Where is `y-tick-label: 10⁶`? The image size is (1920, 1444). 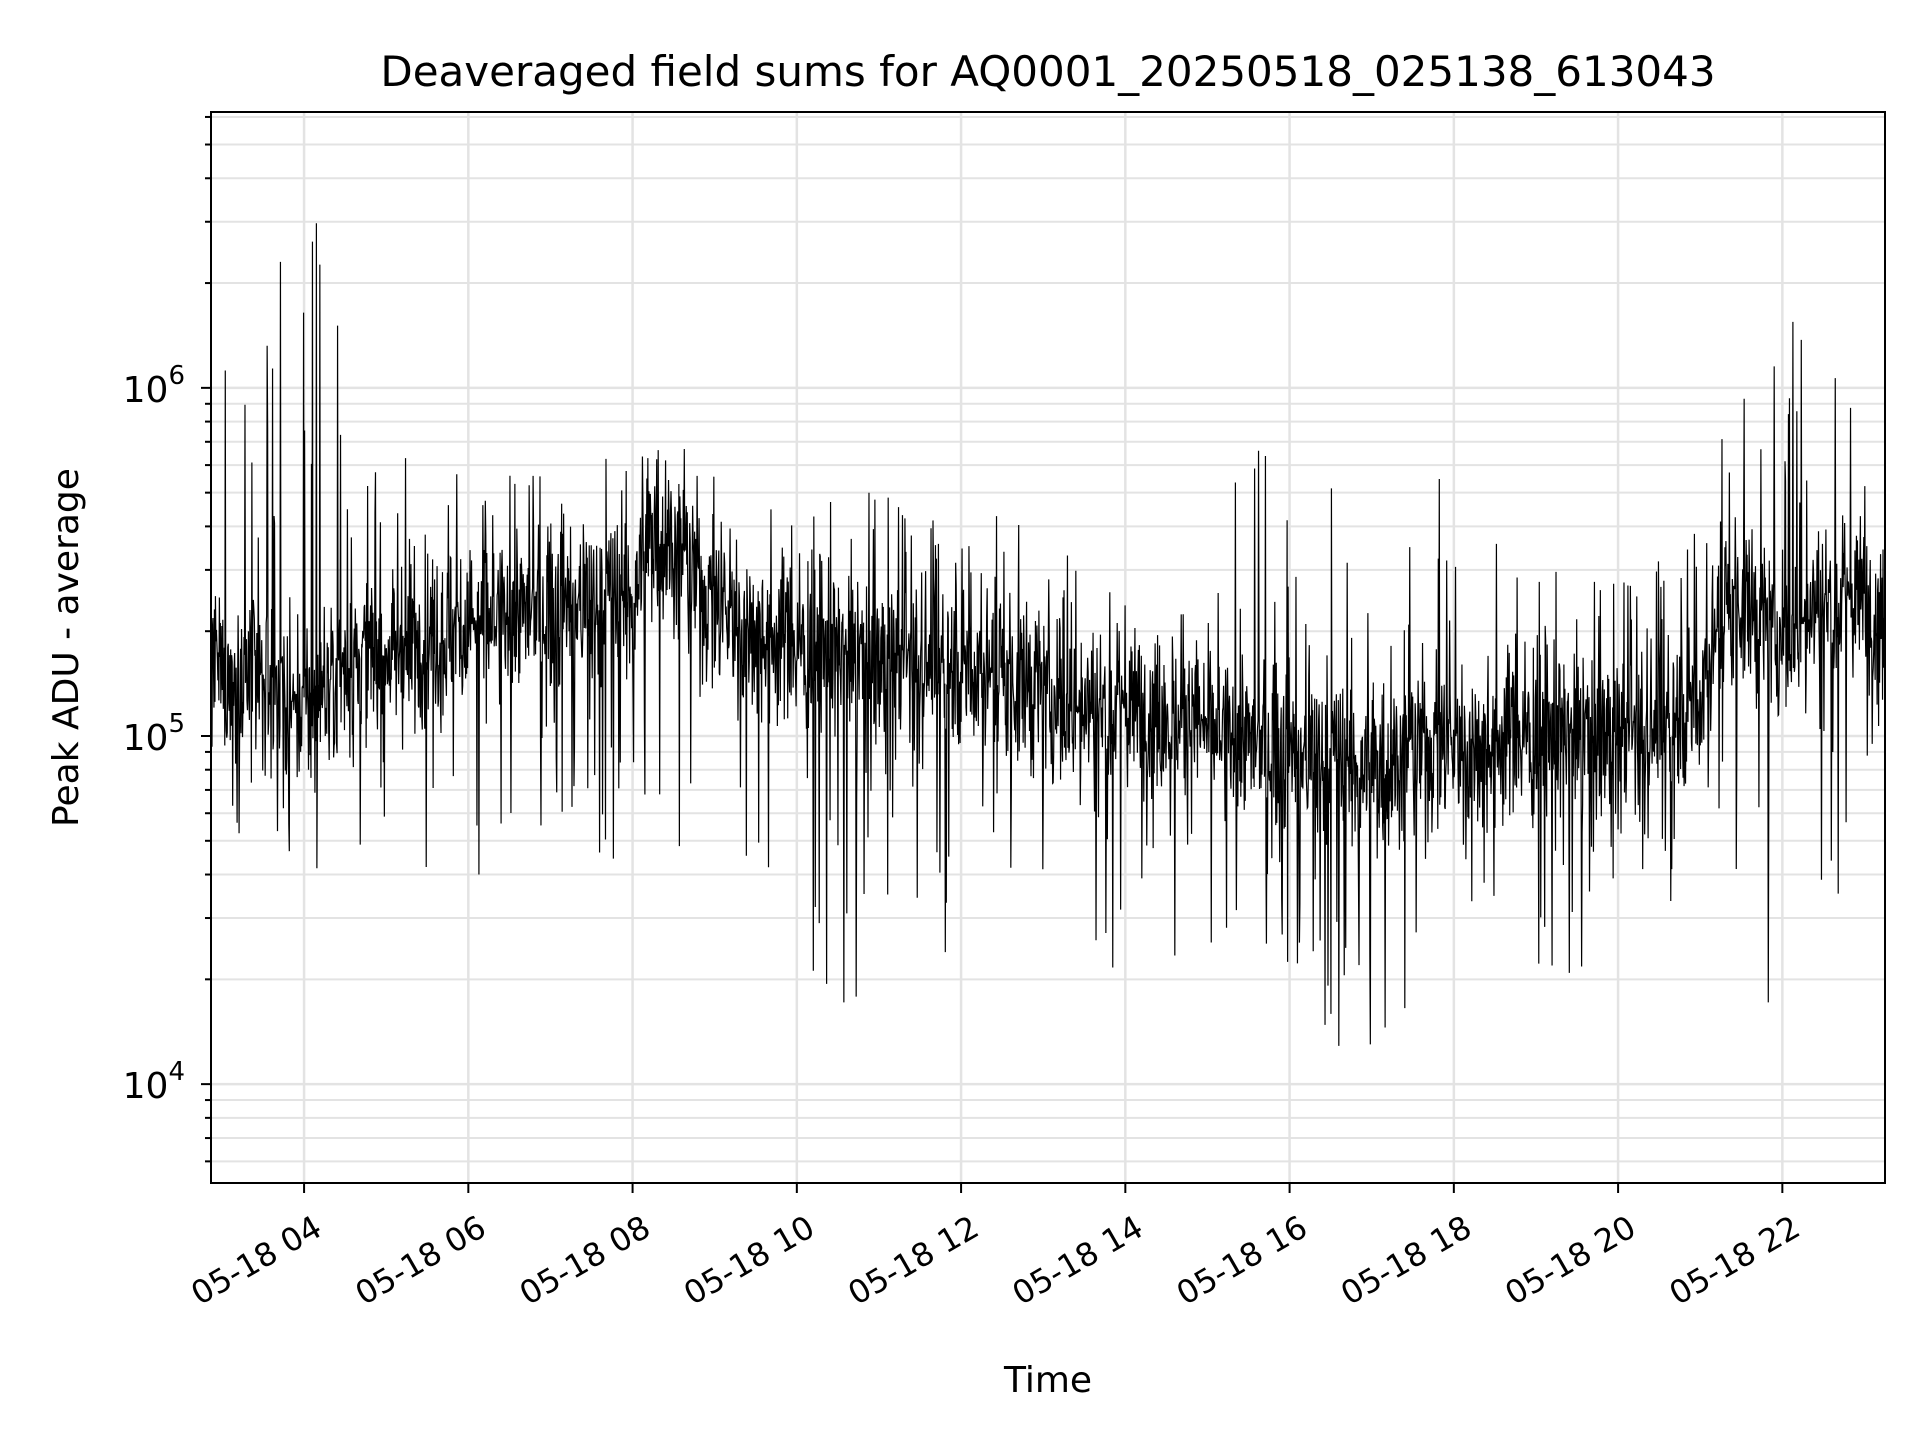 y-tick-label: 10⁶ is located at coordinates (154, 386).